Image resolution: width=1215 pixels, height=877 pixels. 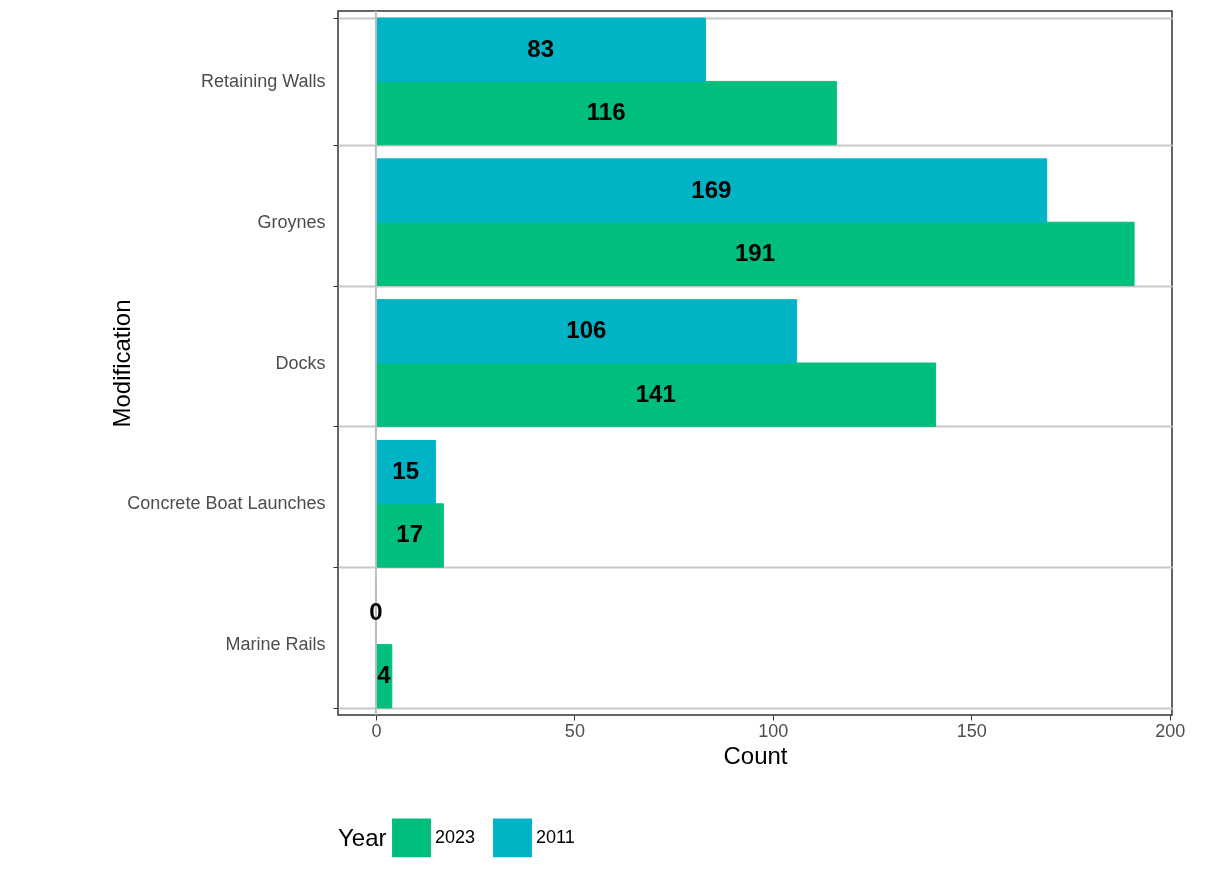 What do you see at coordinates (362, 837) in the screenshot?
I see `legend-title: Year` at bounding box center [362, 837].